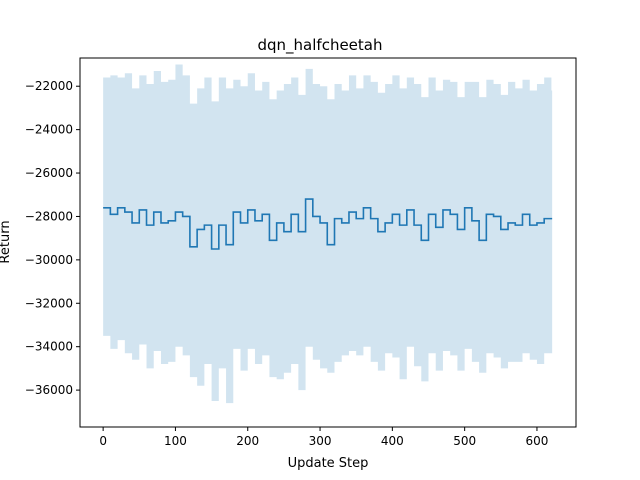 The image size is (640, 480). I want to click on x-tick-label: 0, so click(103, 441).